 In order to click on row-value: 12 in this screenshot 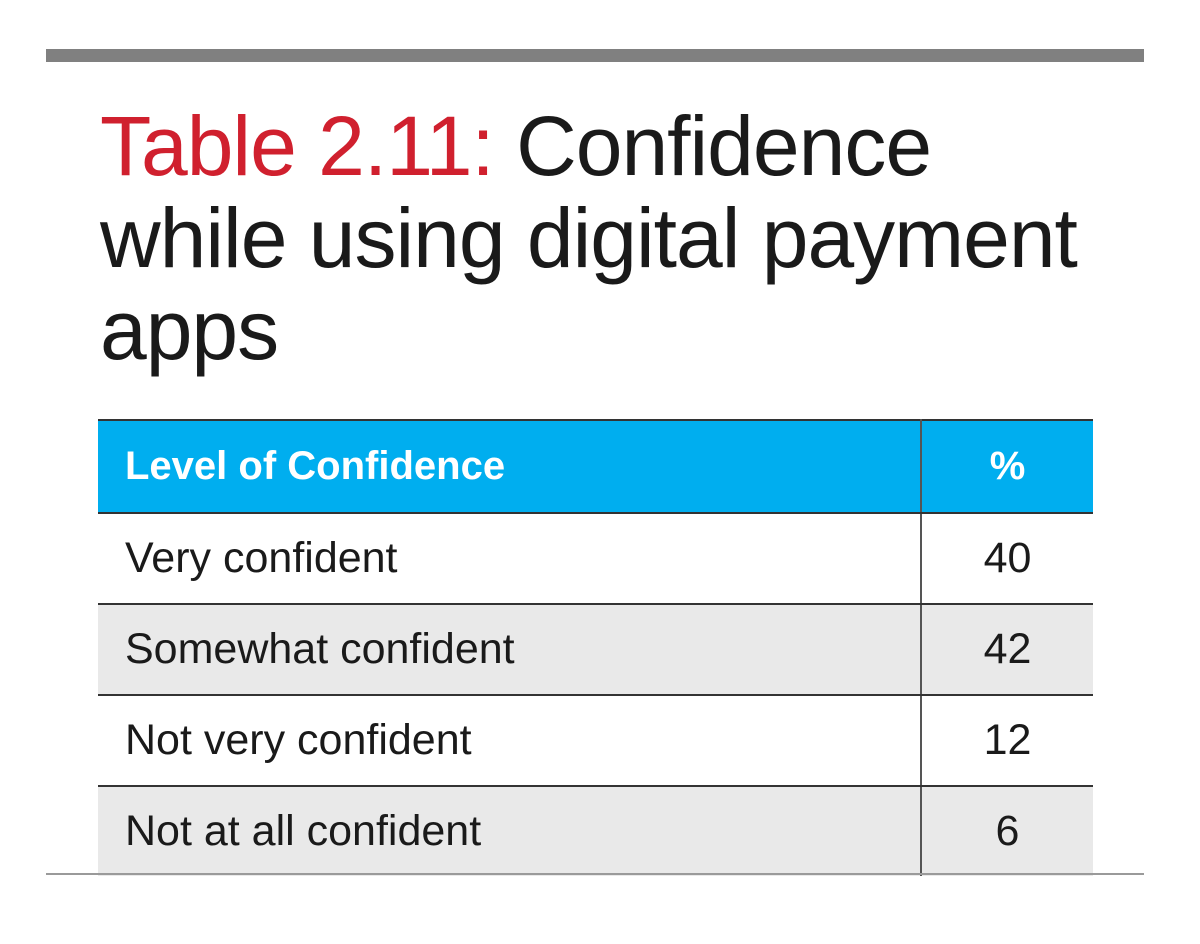, I will do `click(1007, 741)`.